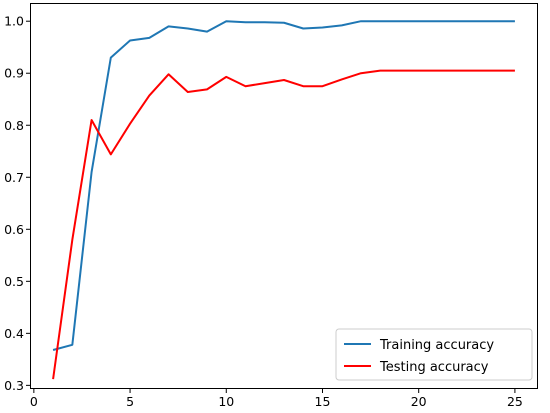  I want to click on x-tick-label: 25, so click(515, 401).